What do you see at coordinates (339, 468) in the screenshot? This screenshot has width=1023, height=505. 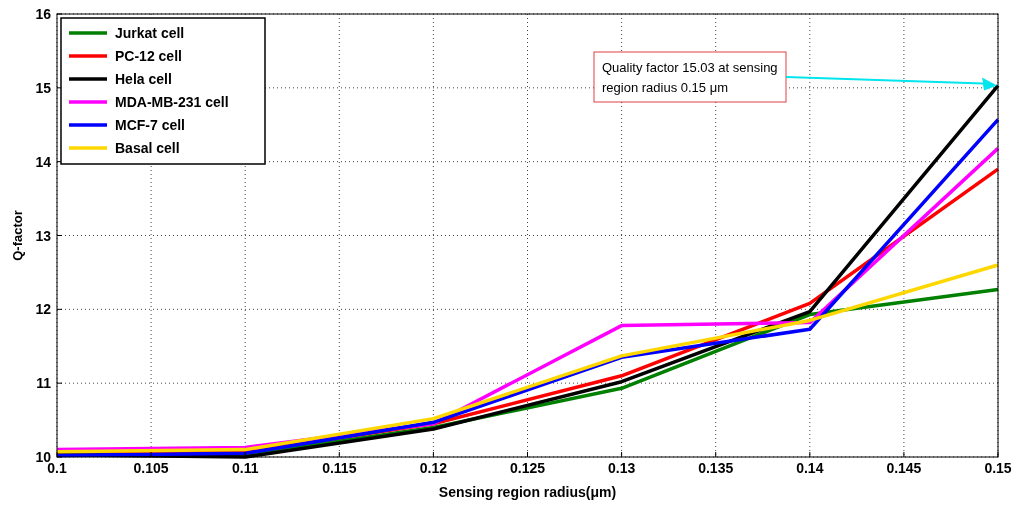 I see `x-tick-label: 0.115` at bounding box center [339, 468].